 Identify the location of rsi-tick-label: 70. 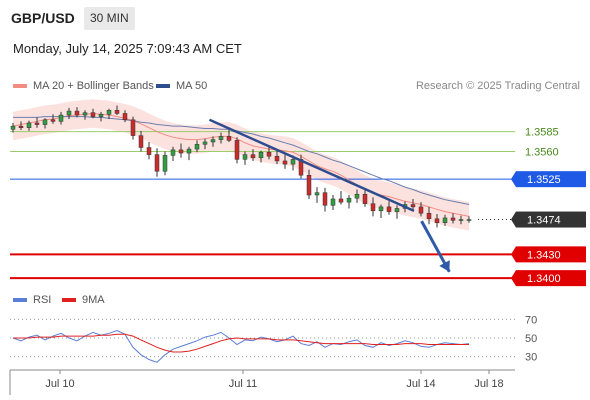
(531, 320).